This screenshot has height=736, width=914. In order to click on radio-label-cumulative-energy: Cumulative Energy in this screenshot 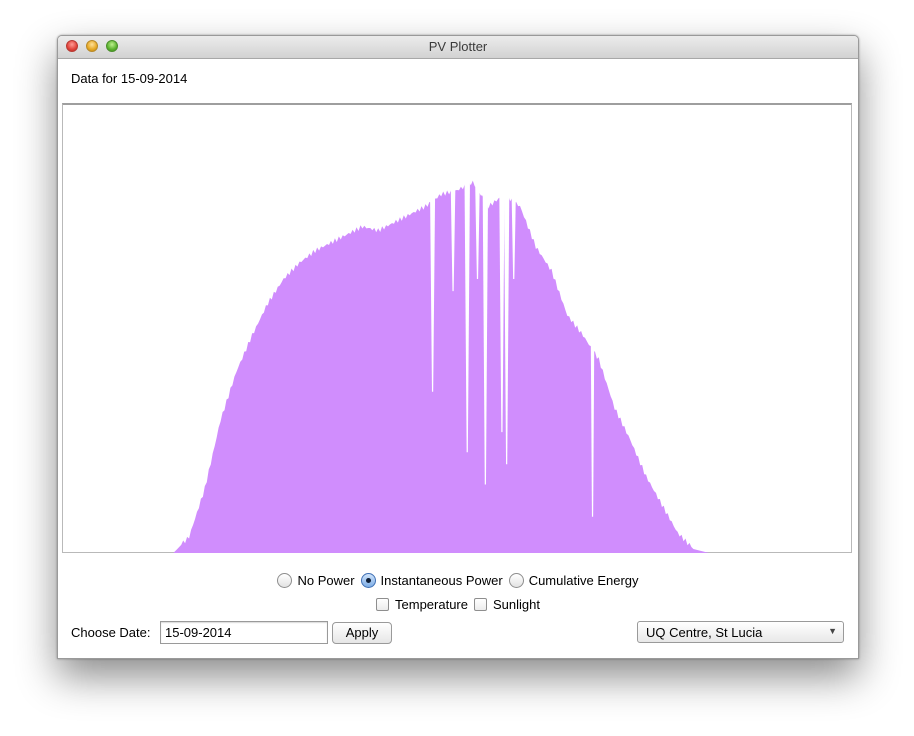, I will do `click(583, 580)`.